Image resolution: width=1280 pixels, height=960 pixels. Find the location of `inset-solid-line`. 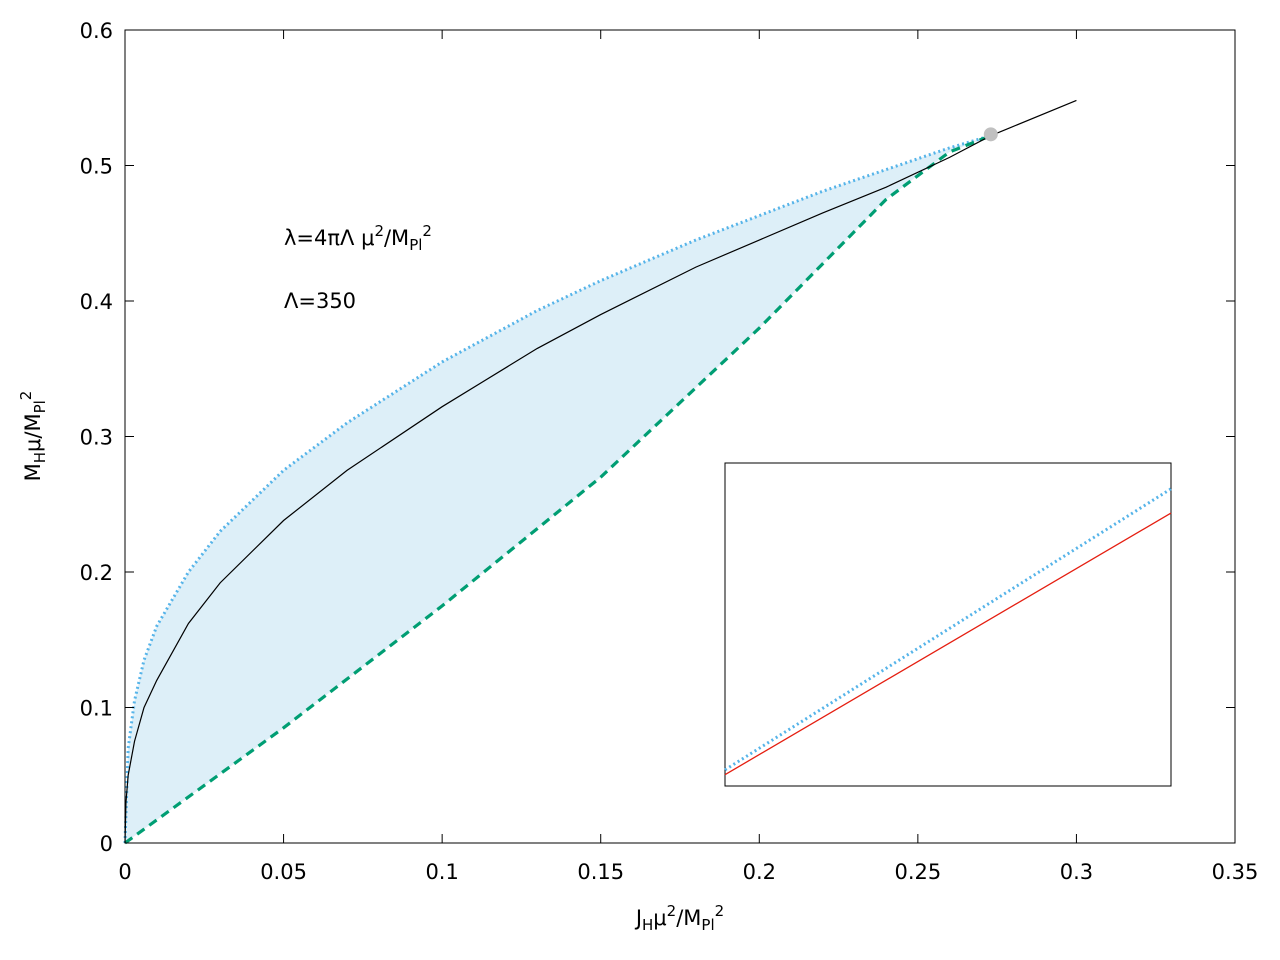

inset-solid-line is located at coordinates (948, 644).